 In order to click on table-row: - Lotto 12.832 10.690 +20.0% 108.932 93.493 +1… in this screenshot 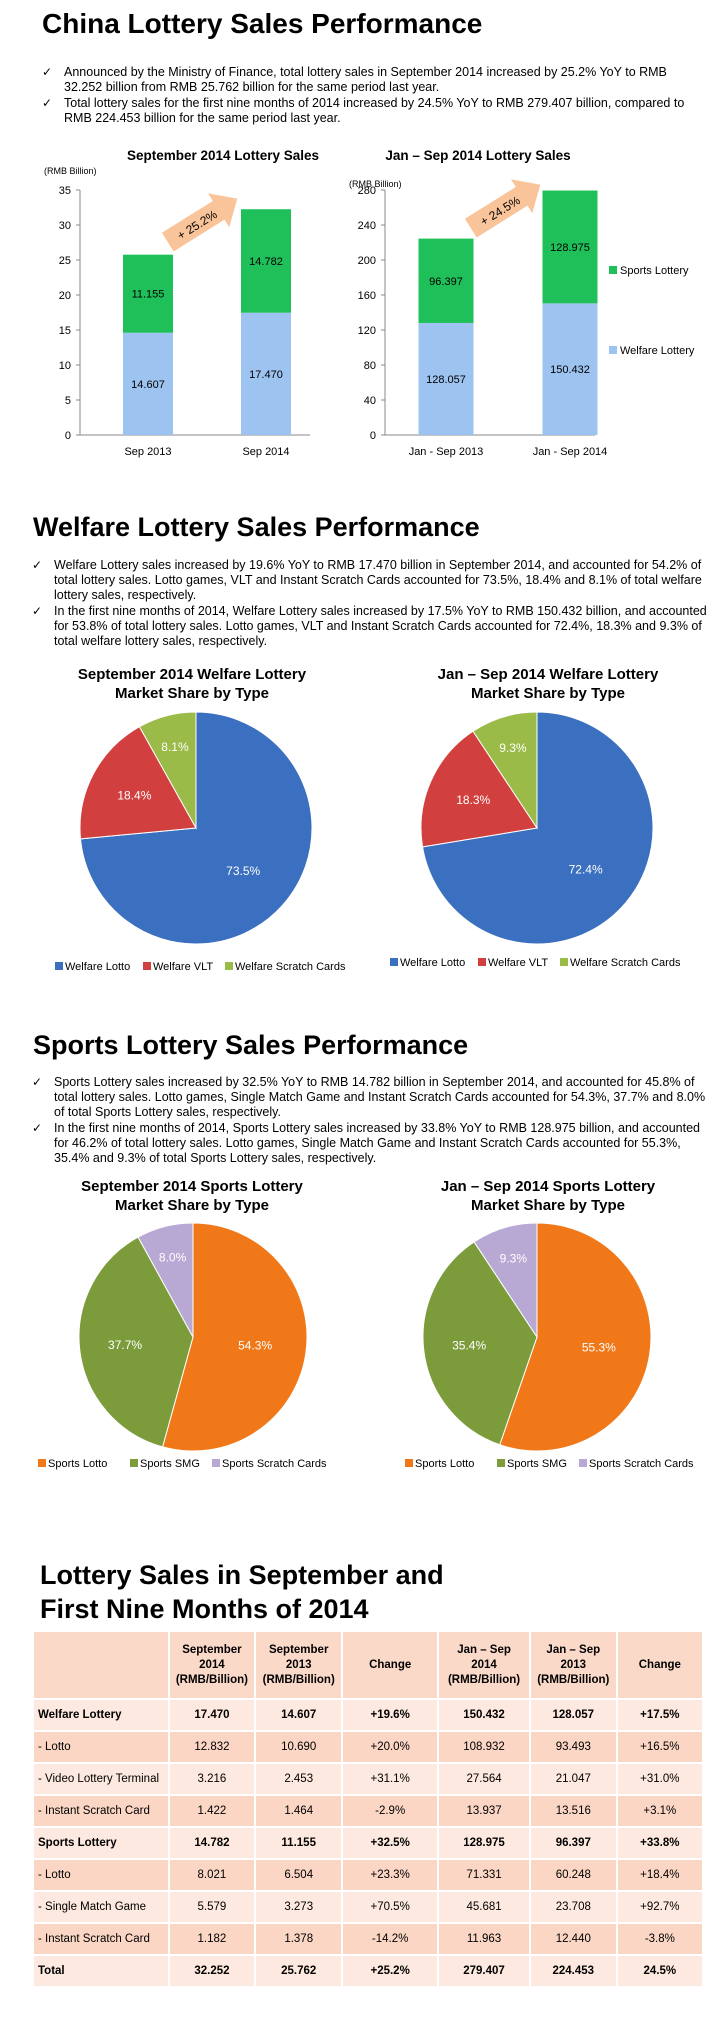, I will do `click(368, 1747)`.